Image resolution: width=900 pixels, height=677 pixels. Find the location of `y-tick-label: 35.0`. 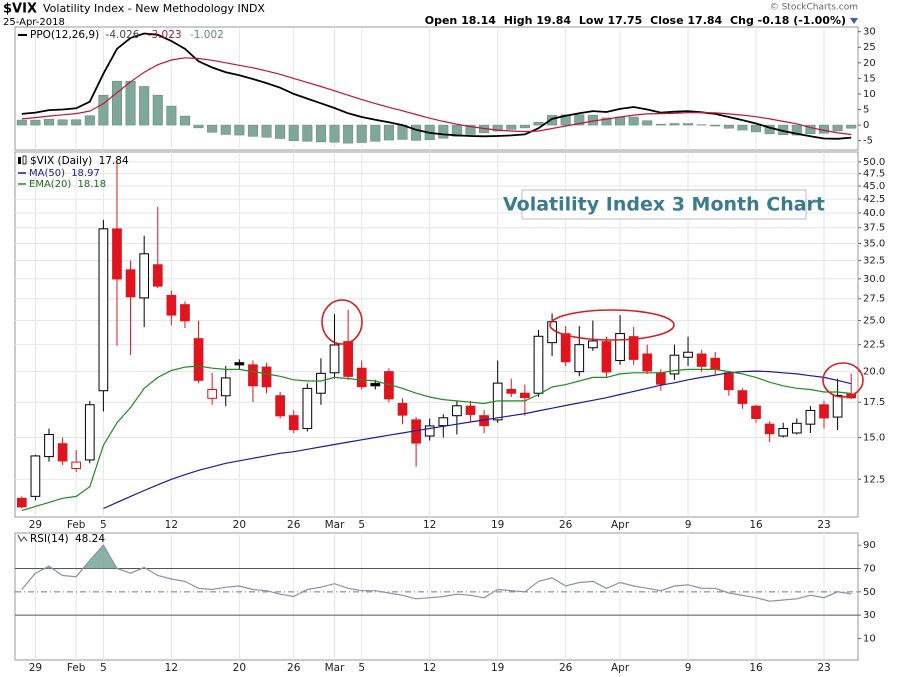

y-tick-label: 35.0 is located at coordinates (874, 244).